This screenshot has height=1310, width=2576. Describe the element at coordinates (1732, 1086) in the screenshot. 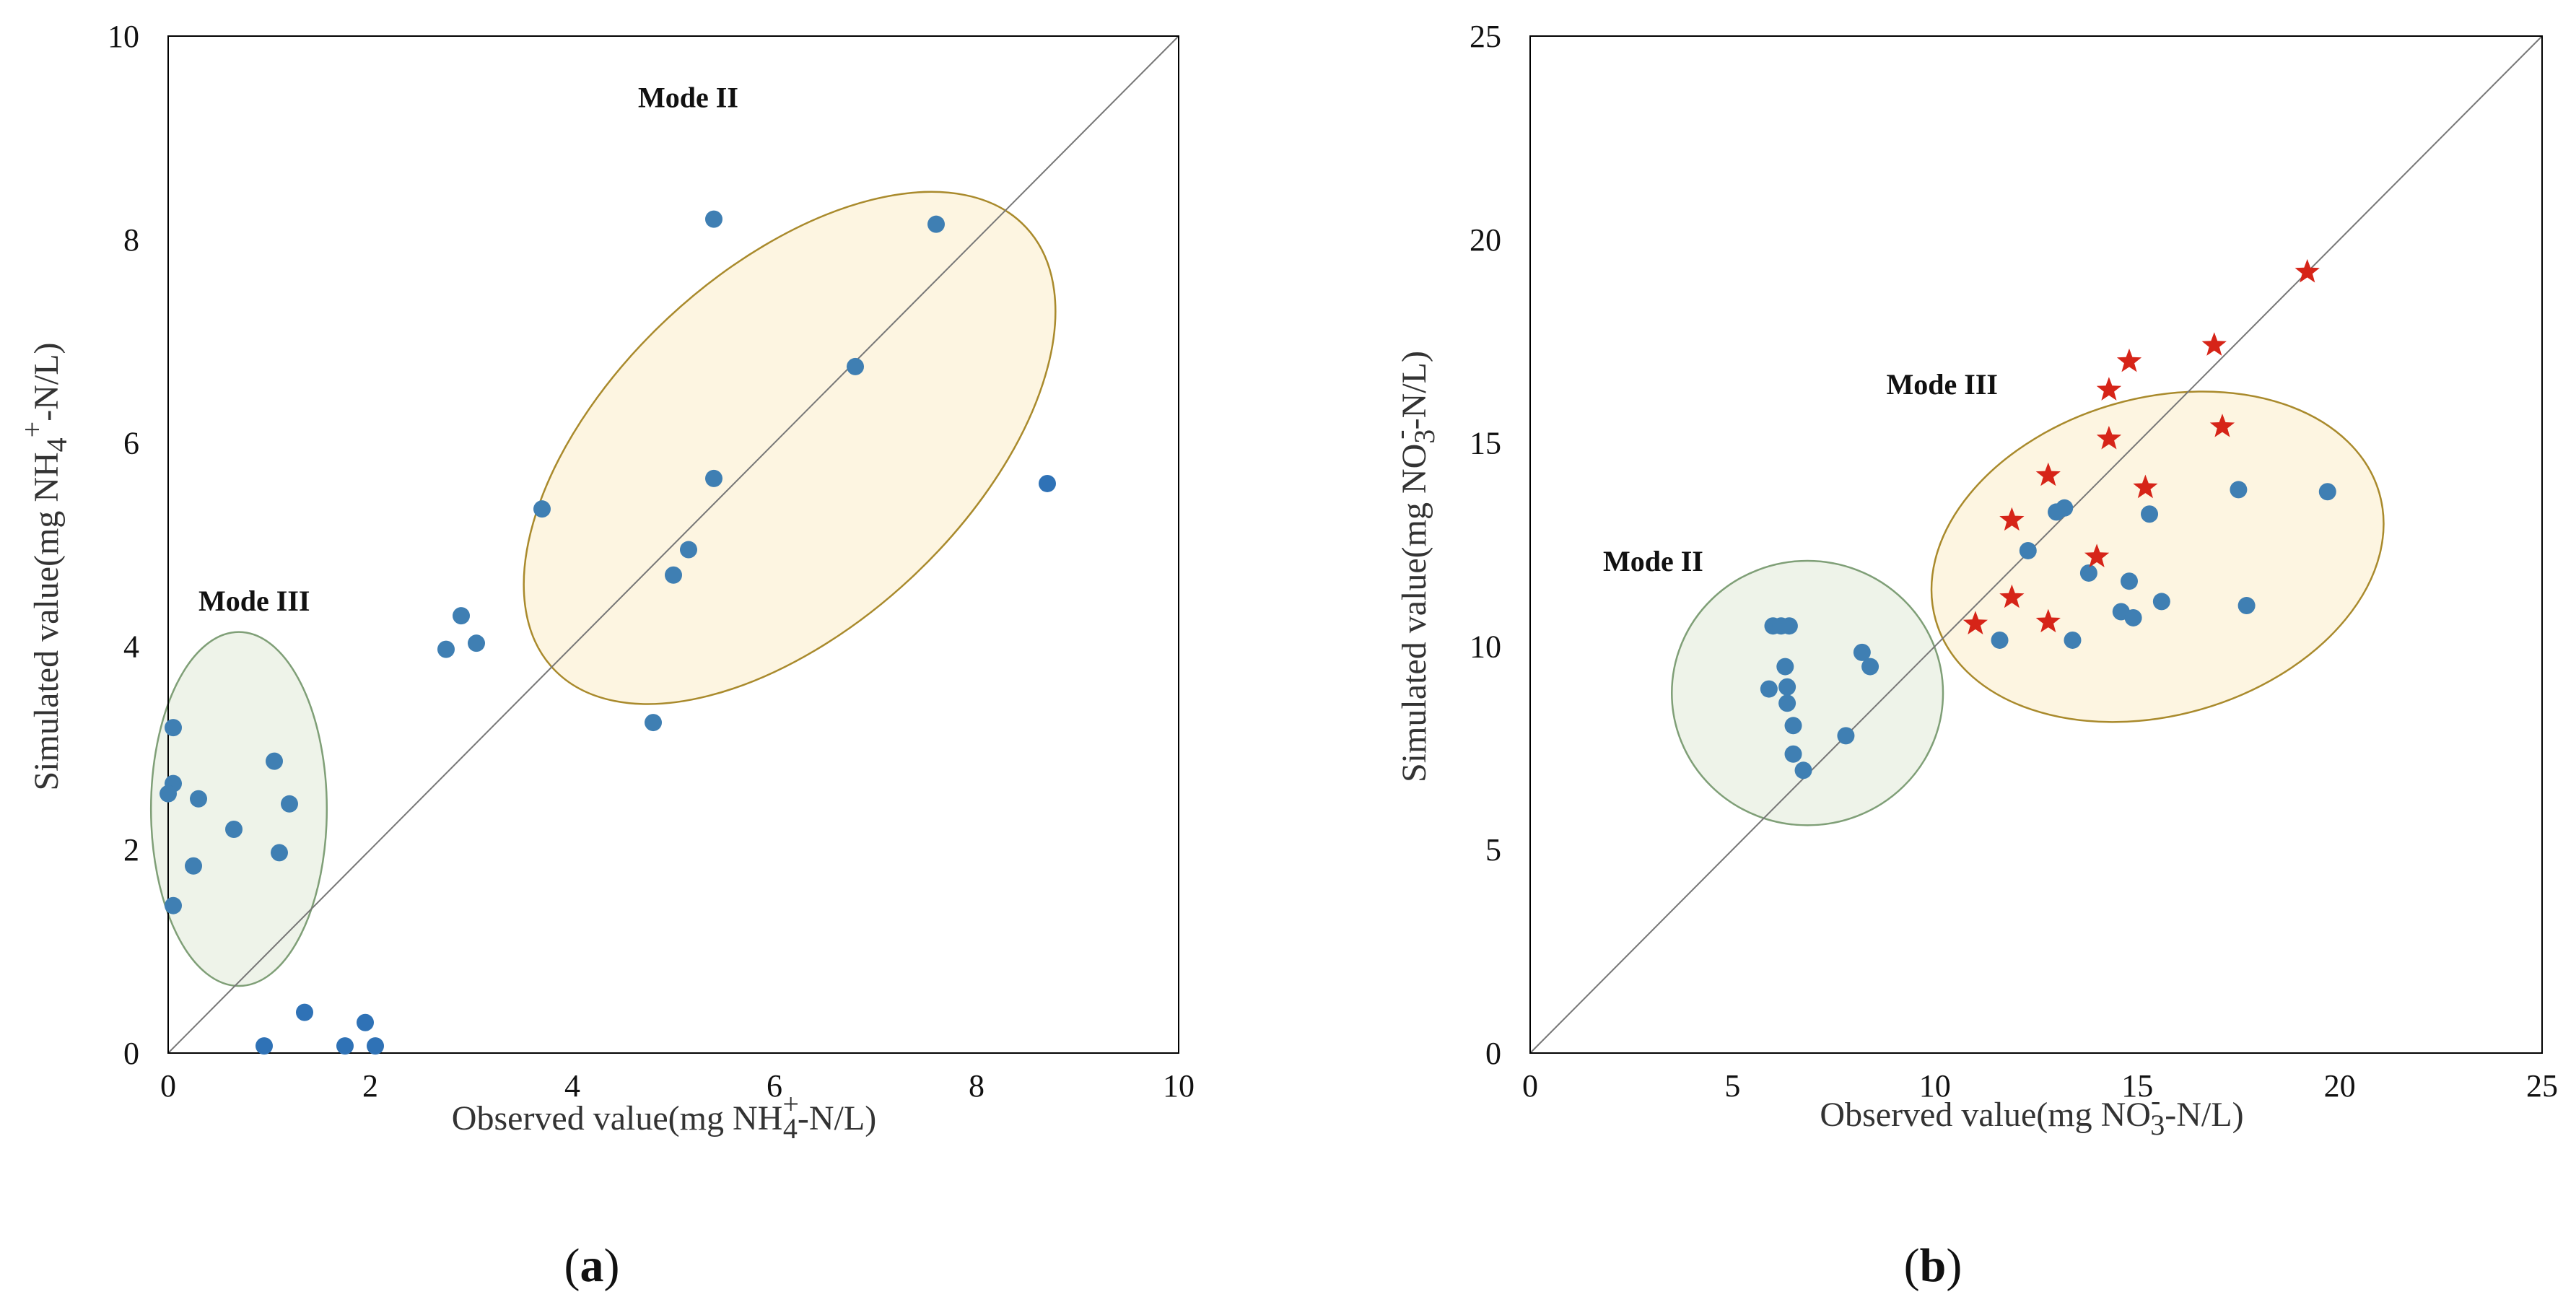

I see `chart-b-x-tick-label: 5` at that location.